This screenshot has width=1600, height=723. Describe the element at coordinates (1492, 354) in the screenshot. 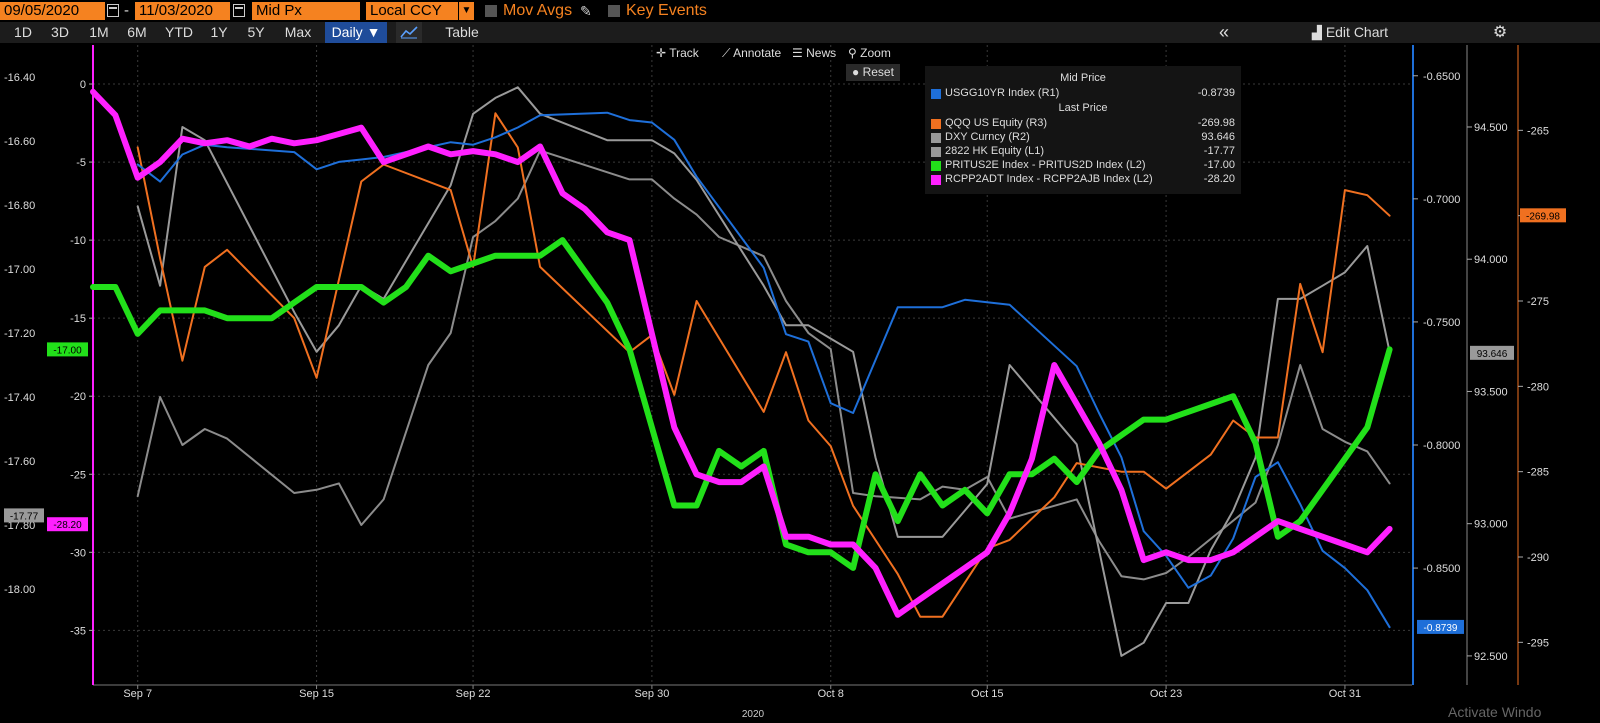

I see `current-value-label: 93.646` at that location.